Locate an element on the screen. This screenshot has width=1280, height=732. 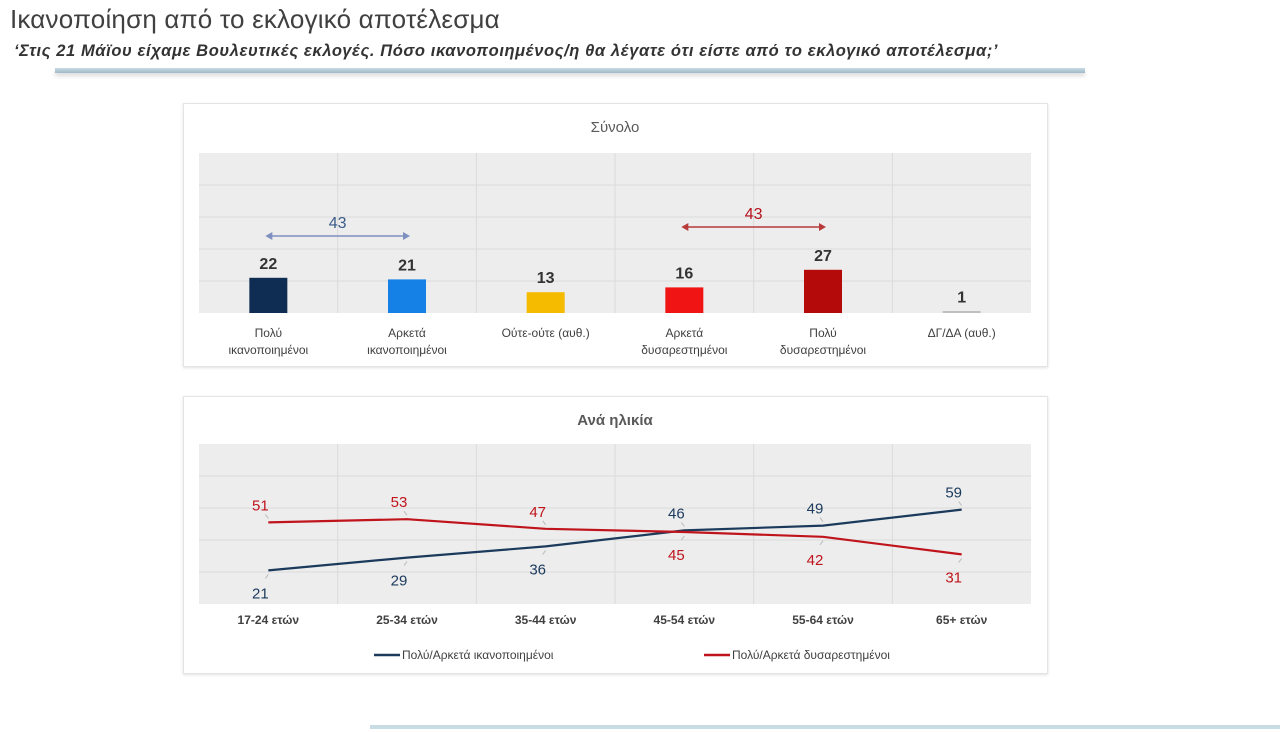
category-label: 35-44 ετών is located at coordinates (546, 620).